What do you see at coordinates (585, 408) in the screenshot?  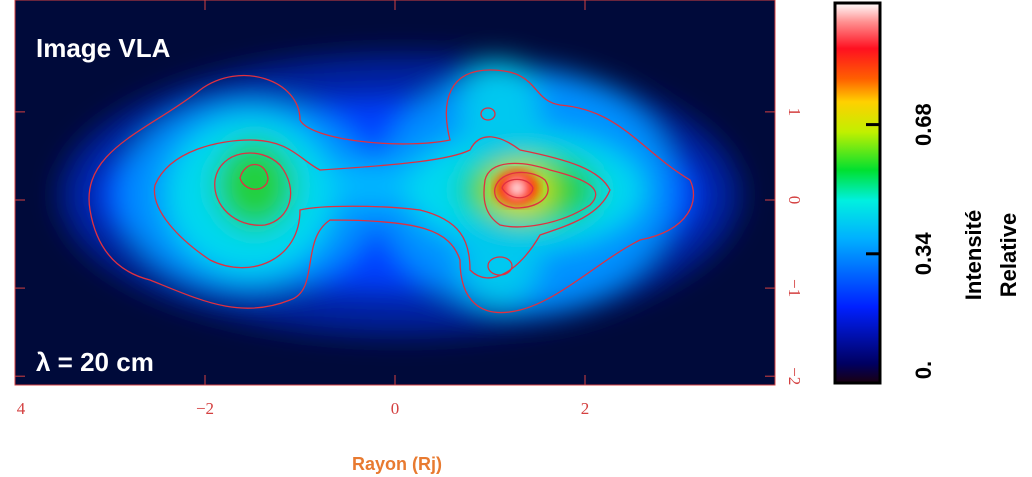 I see `x-tick-label: 2` at bounding box center [585, 408].